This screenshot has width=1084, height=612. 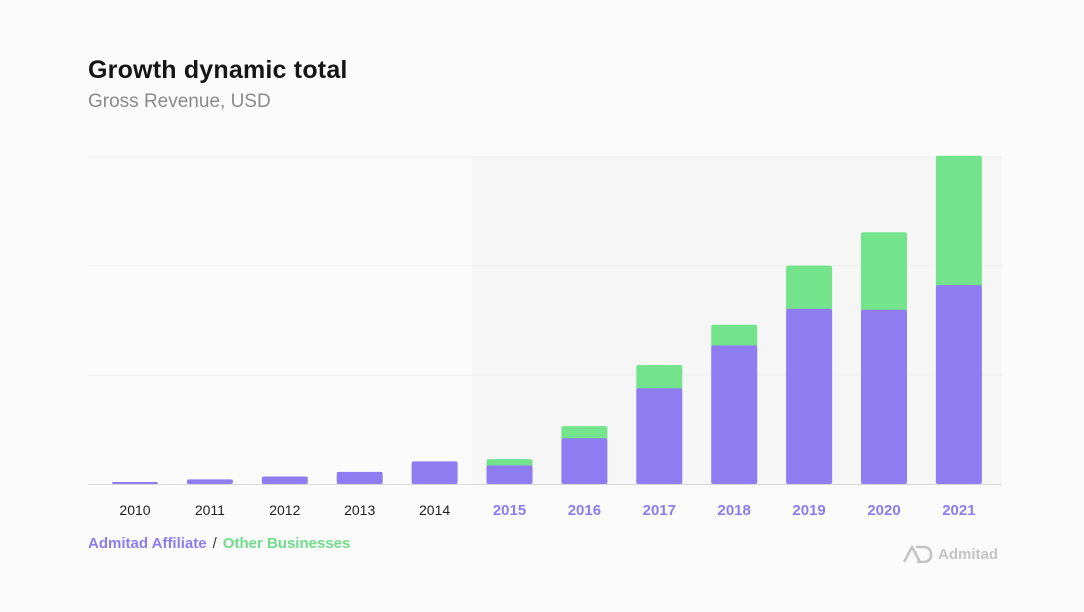 I want to click on bar-affiliate-2020, so click(x=884, y=396).